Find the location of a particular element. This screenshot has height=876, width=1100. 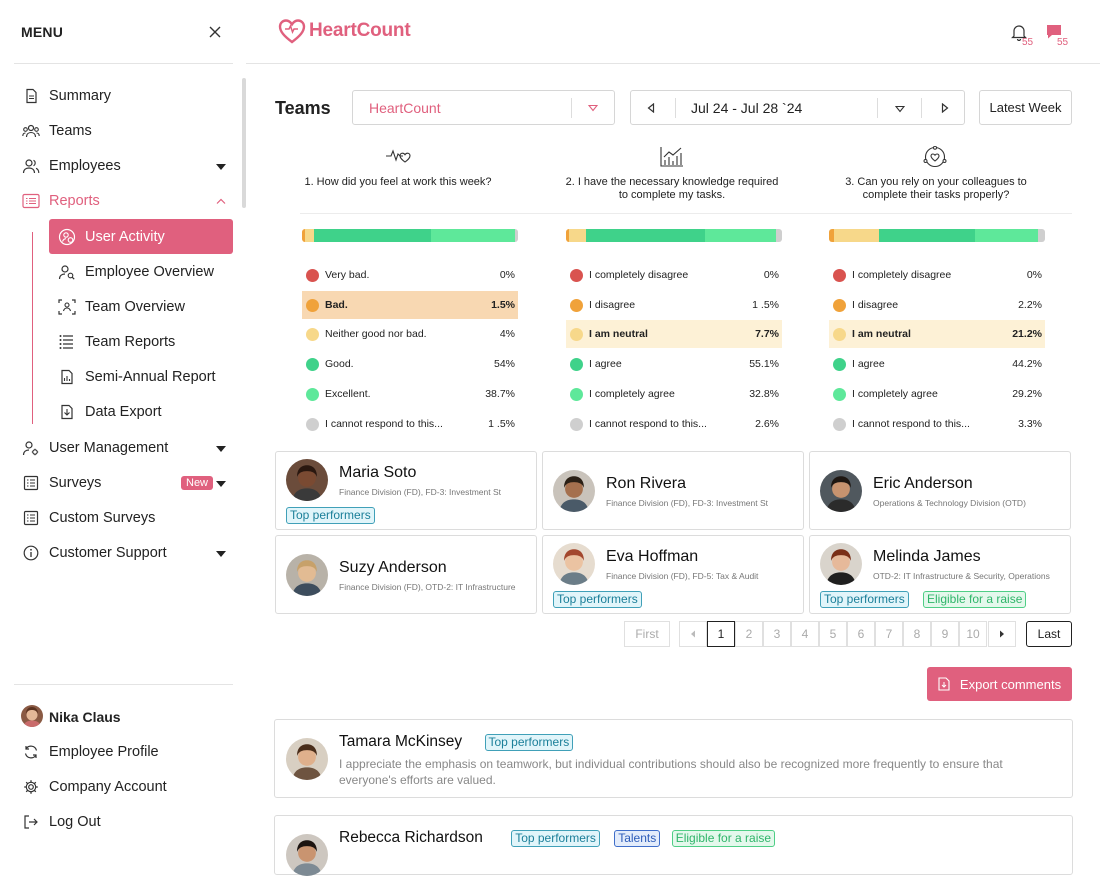

sidebar-item-label: Reports is located at coordinates (74, 201).